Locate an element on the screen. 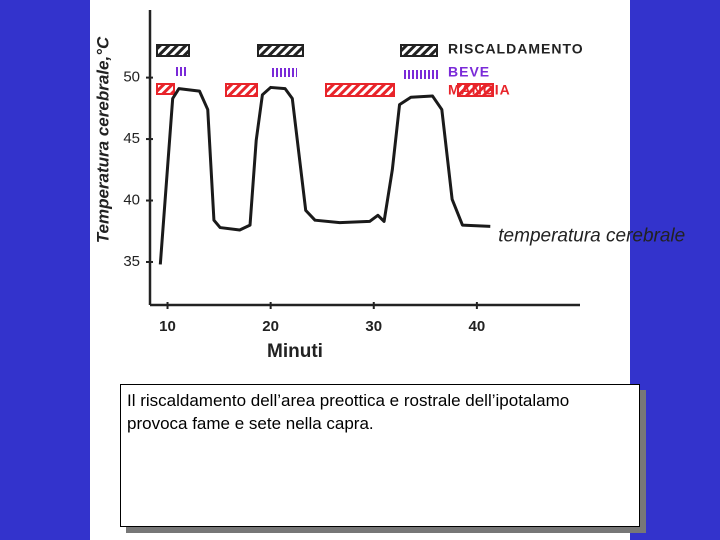  y-tick-label: 40 is located at coordinates (131, 199).